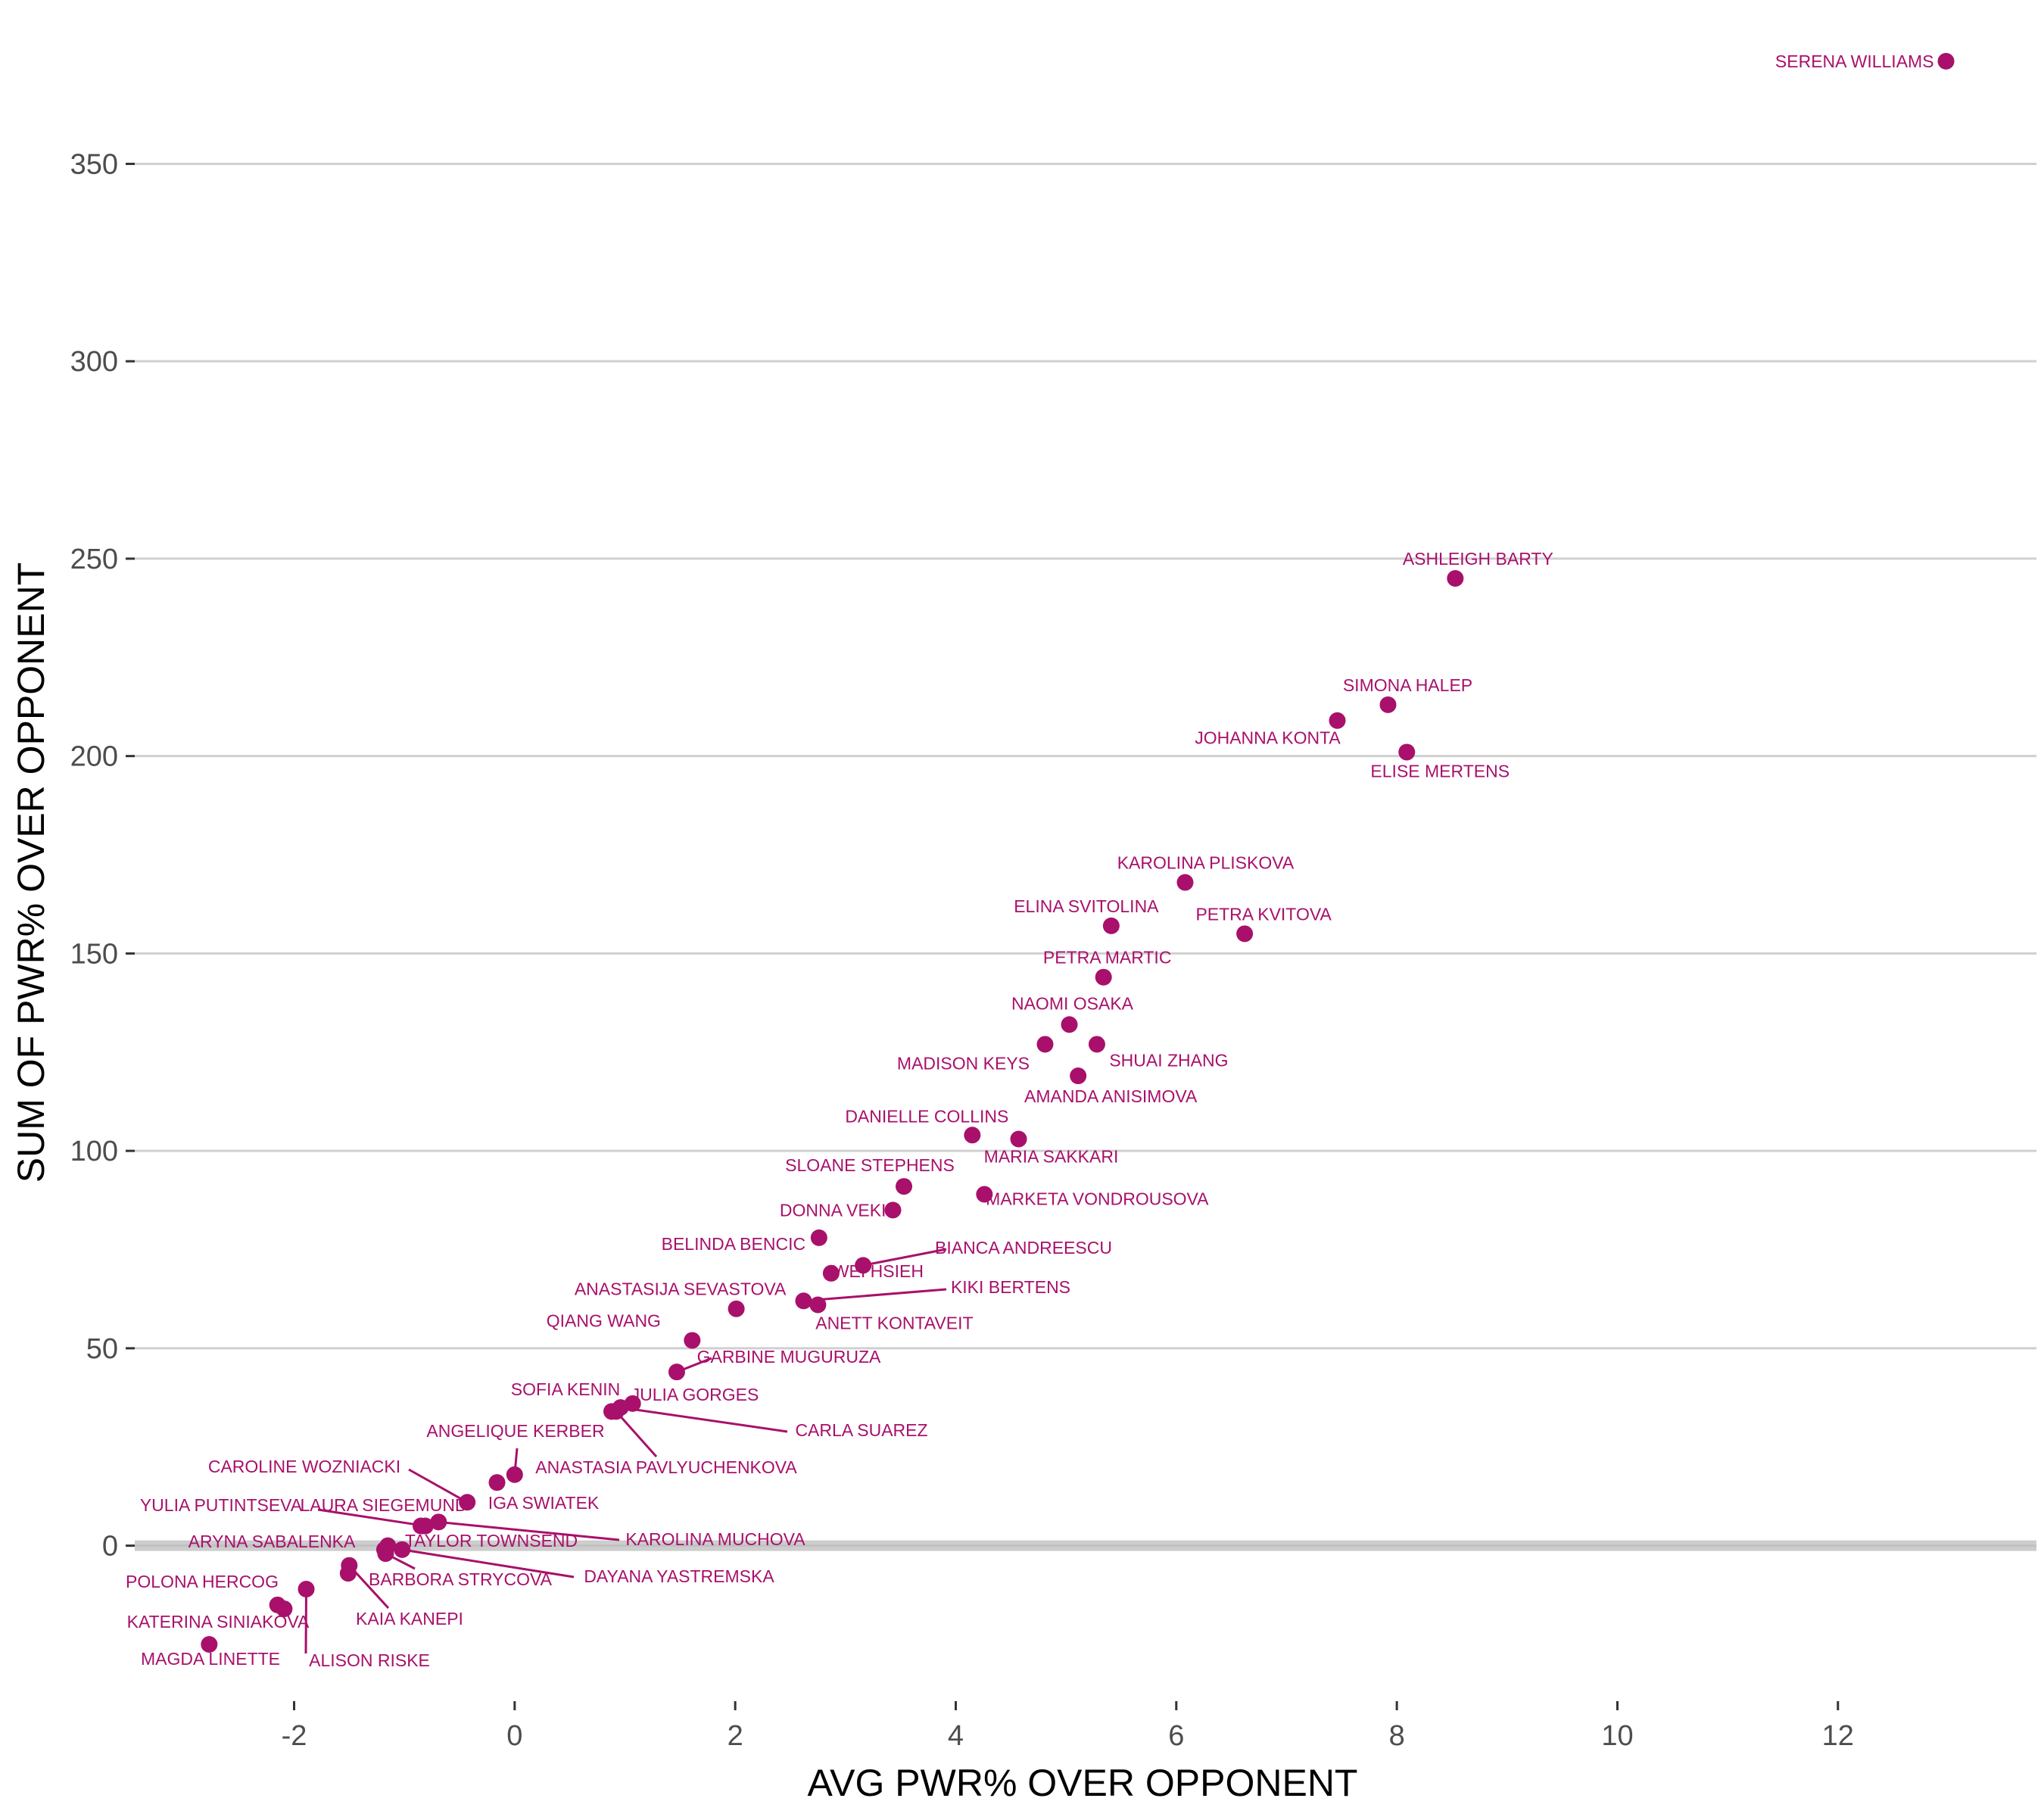 This screenshot has width=2044, height=1817. What do you see at coordinates (1083, 1783) in the screenshot?
I see `x-axis-title: AVG PWR% OVER OPPONENT` at bounding box center [1083, 1783].